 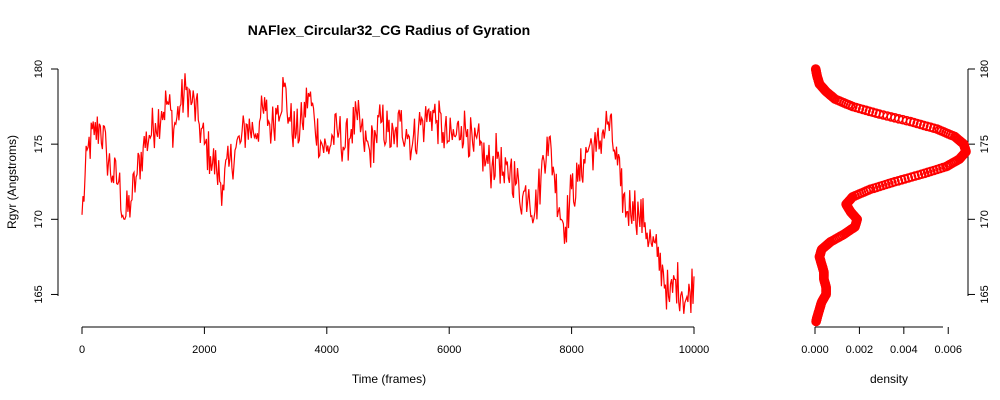 I want to click on x-tick-label: 4000, so click(x=327, y=350).